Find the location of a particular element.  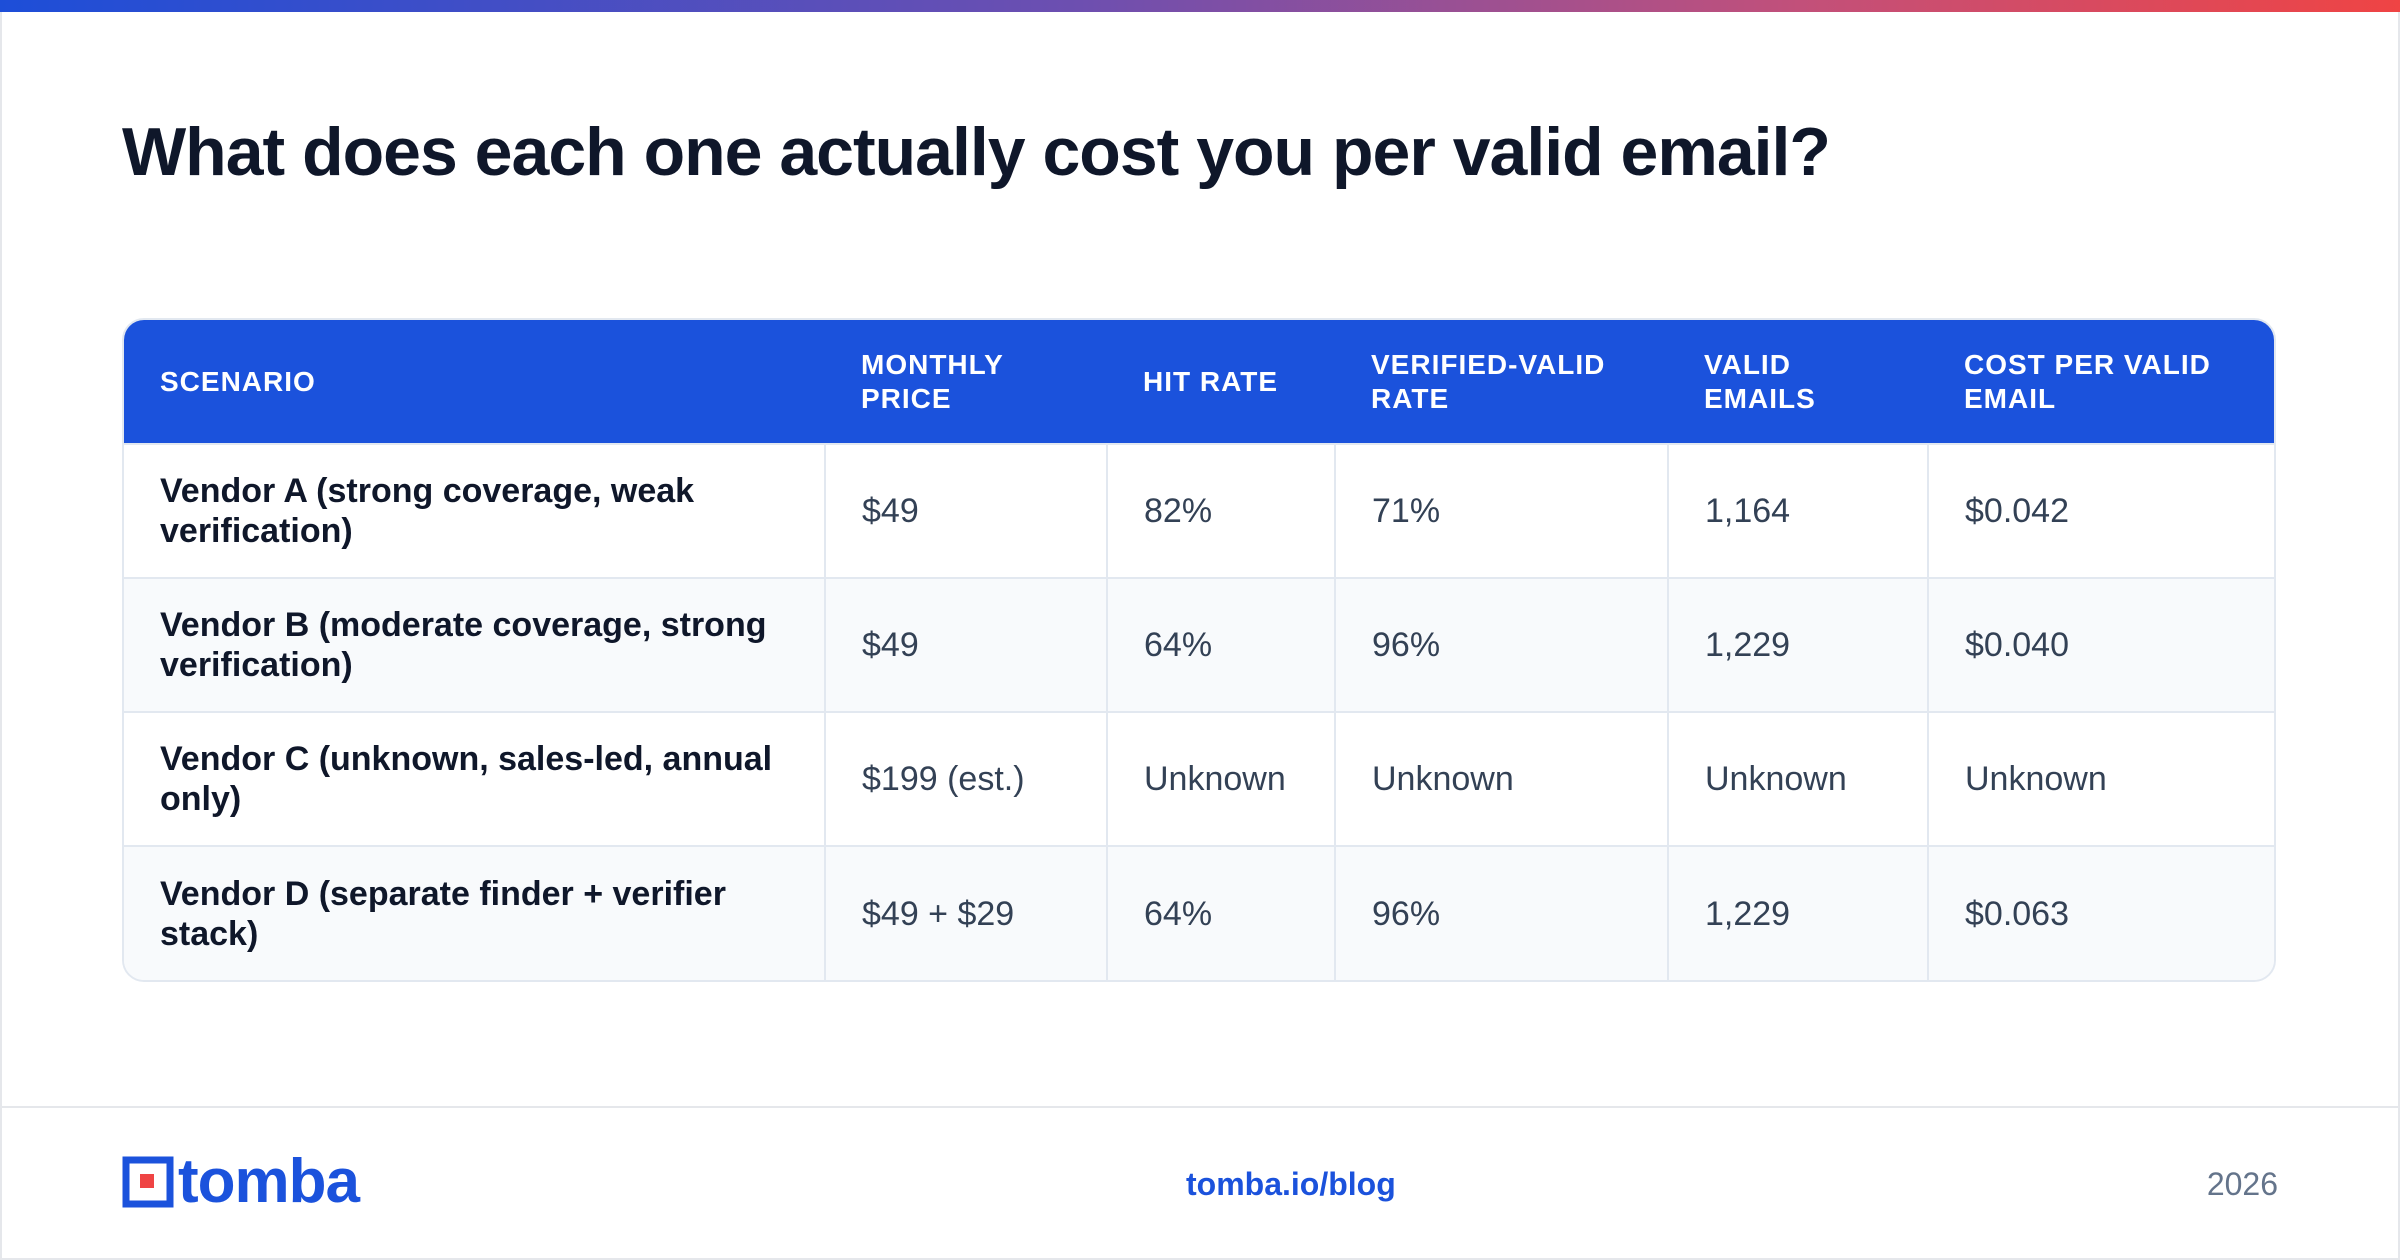

cell-cost-per-valid-email: Unknown is located at coordinates (2100, 778).